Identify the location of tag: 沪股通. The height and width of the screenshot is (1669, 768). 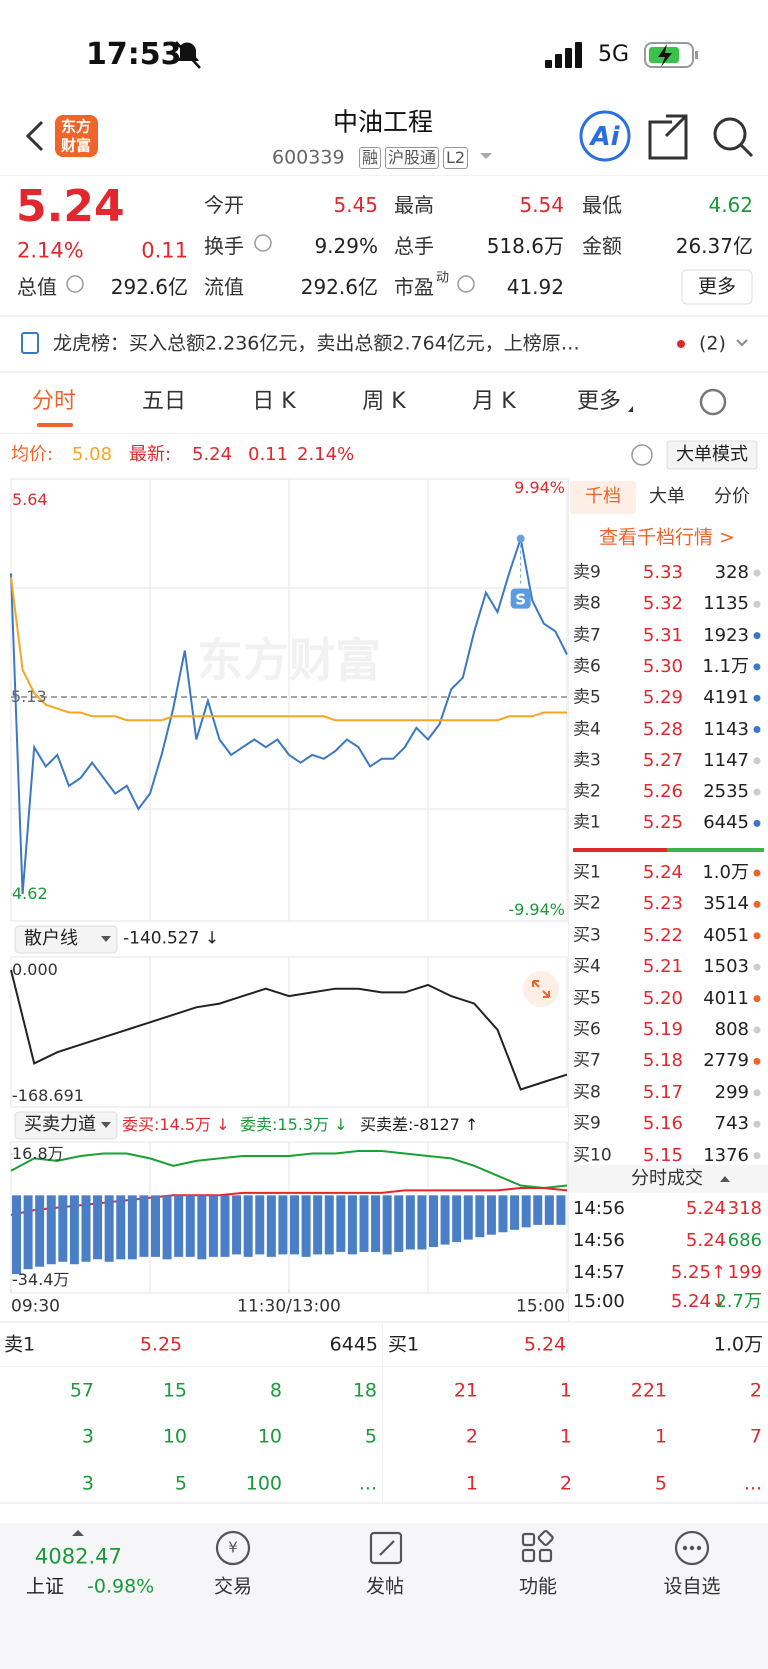
(412, 158).